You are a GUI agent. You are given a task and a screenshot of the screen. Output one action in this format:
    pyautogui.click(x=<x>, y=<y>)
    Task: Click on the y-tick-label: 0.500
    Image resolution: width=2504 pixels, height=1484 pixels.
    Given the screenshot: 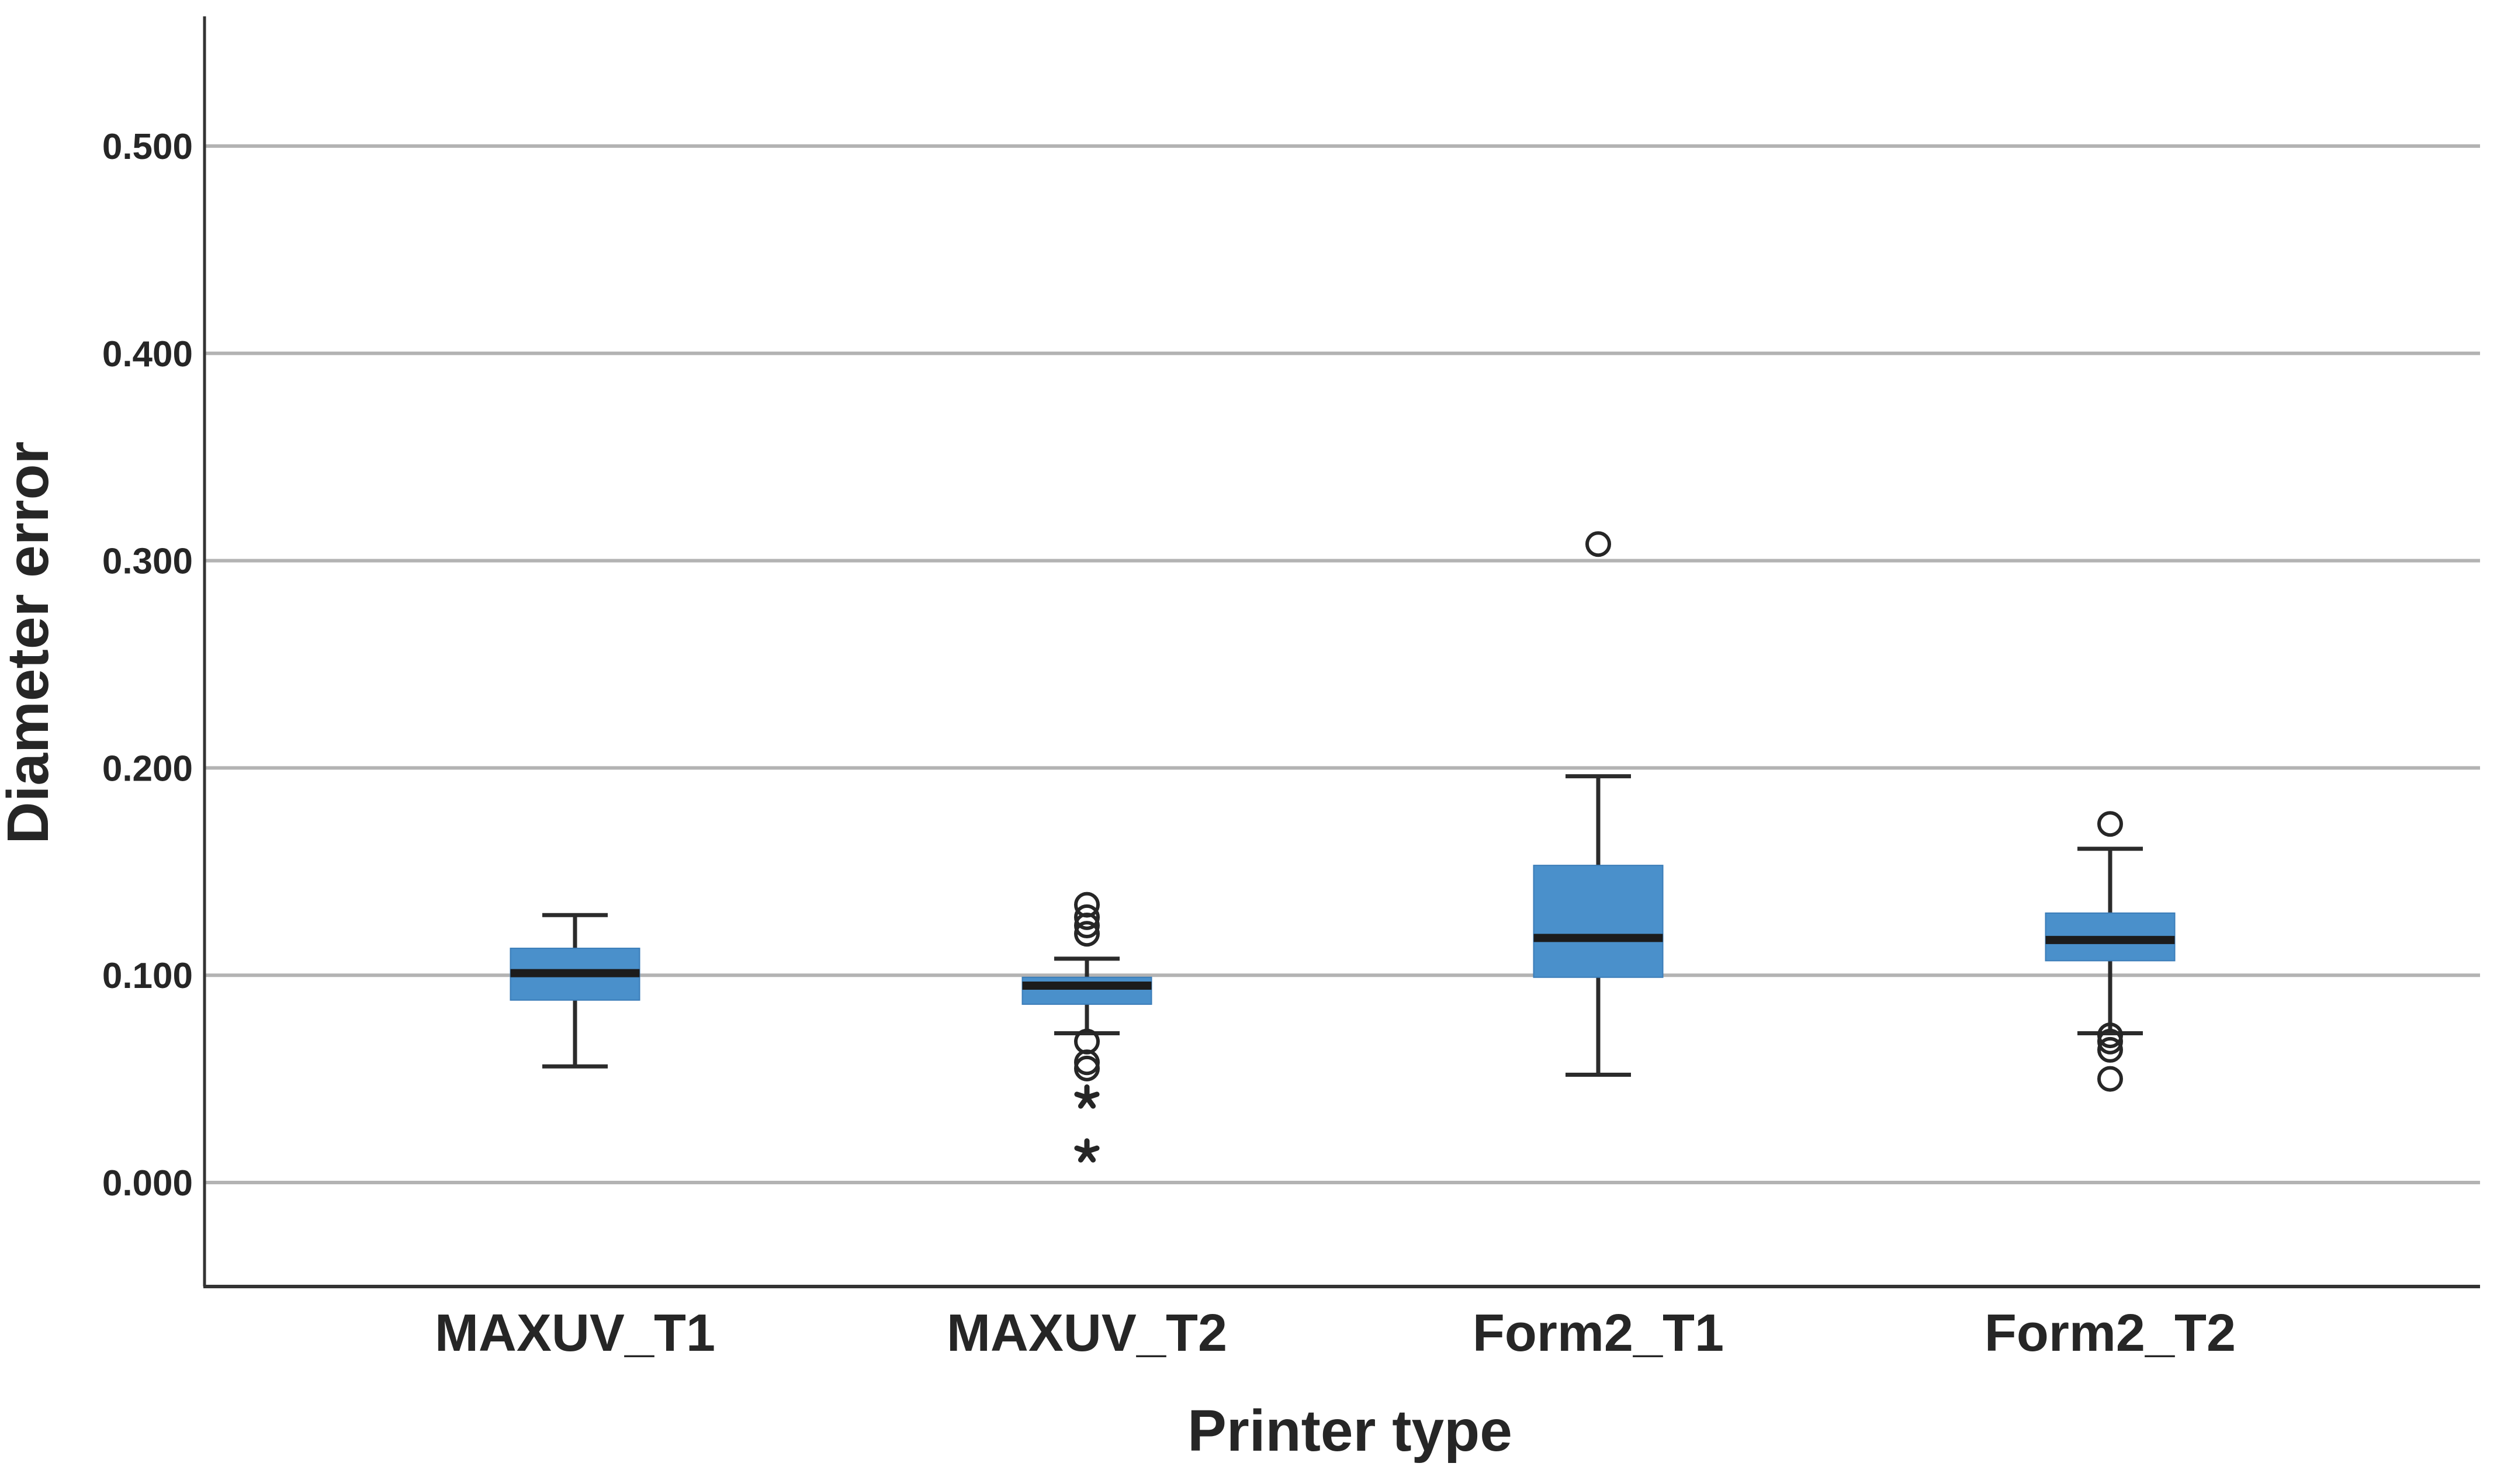 What is the action you would take?
    pyautogui.click(x=147, y=147)
    